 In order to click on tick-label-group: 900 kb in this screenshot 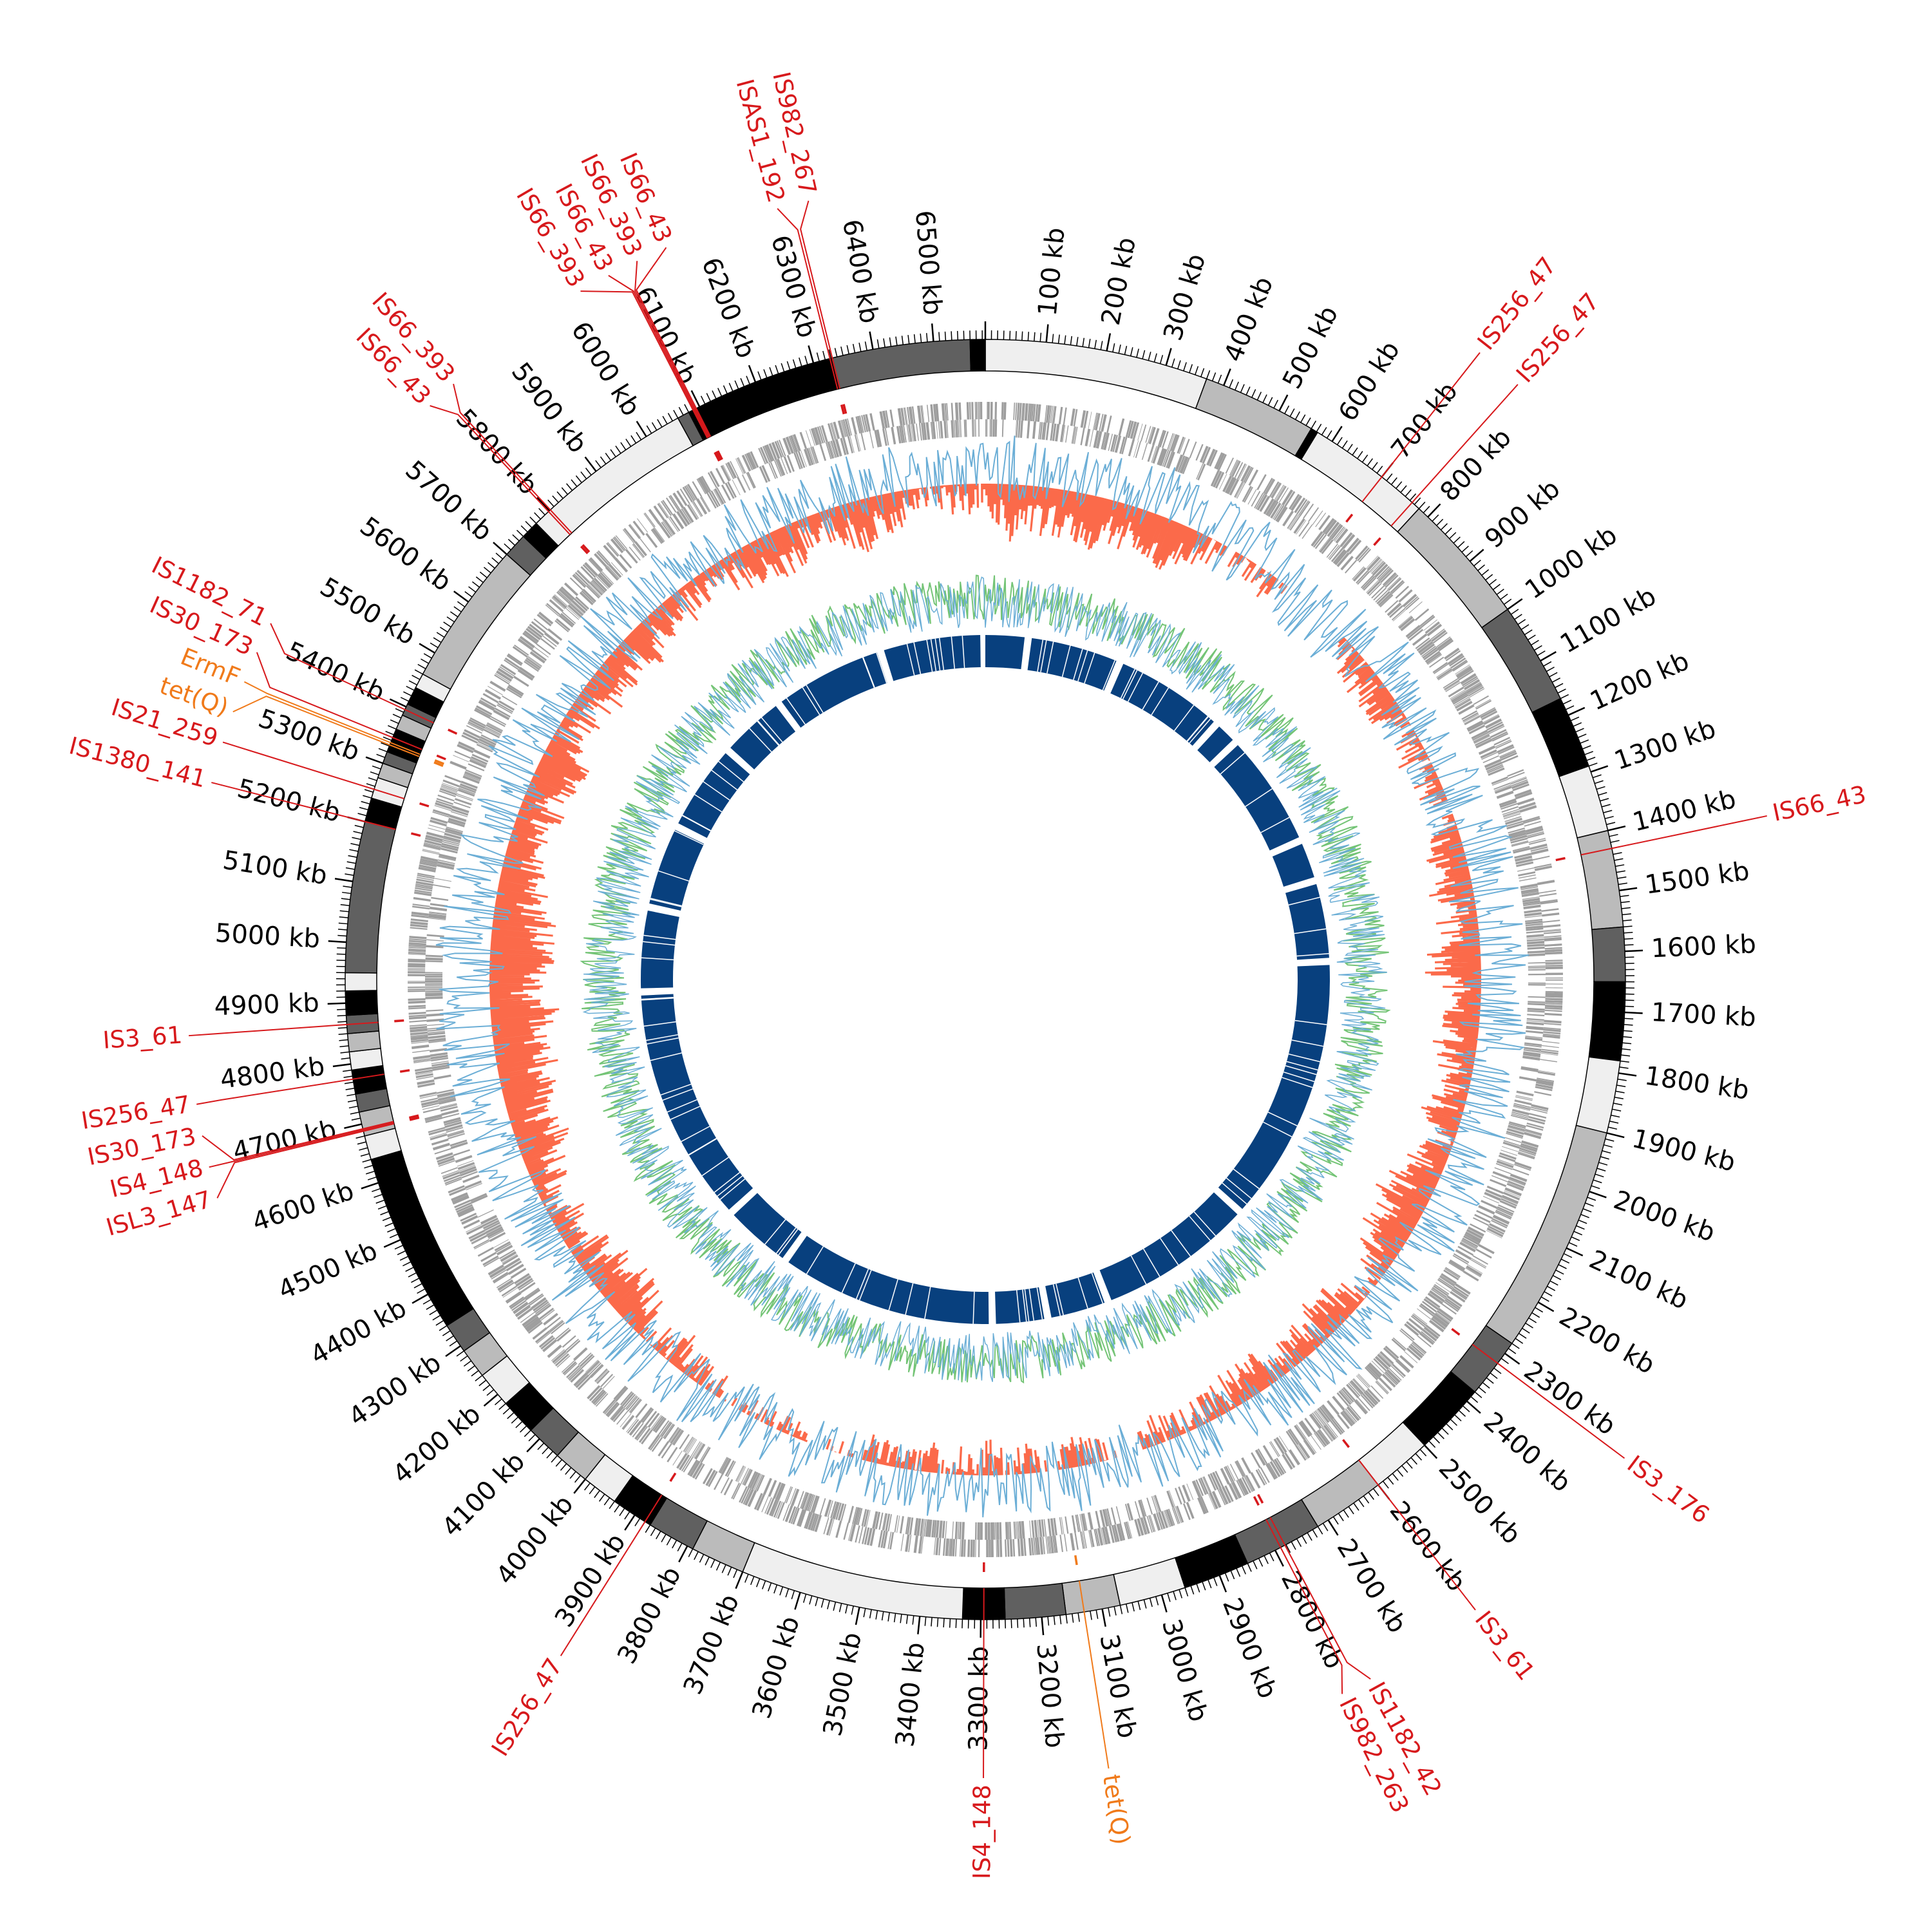, I will do `click(1523, 514)`.